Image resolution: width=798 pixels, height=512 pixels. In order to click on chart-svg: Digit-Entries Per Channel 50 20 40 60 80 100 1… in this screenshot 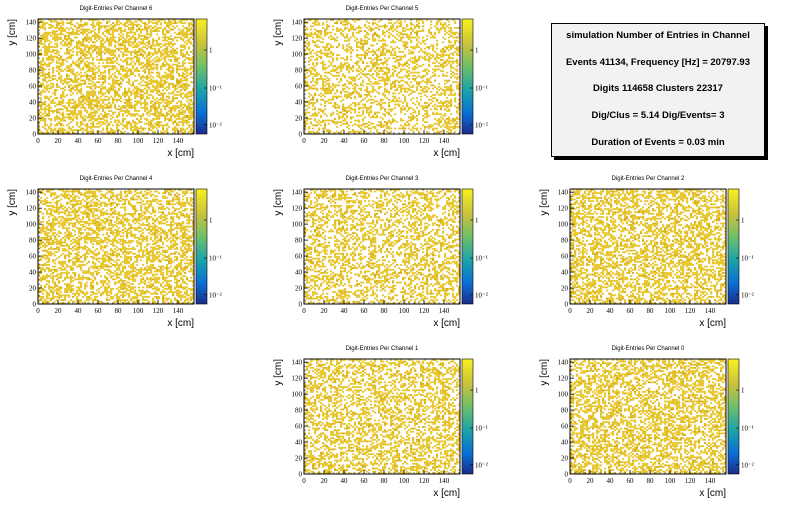, I will do `click(380, 82)`.